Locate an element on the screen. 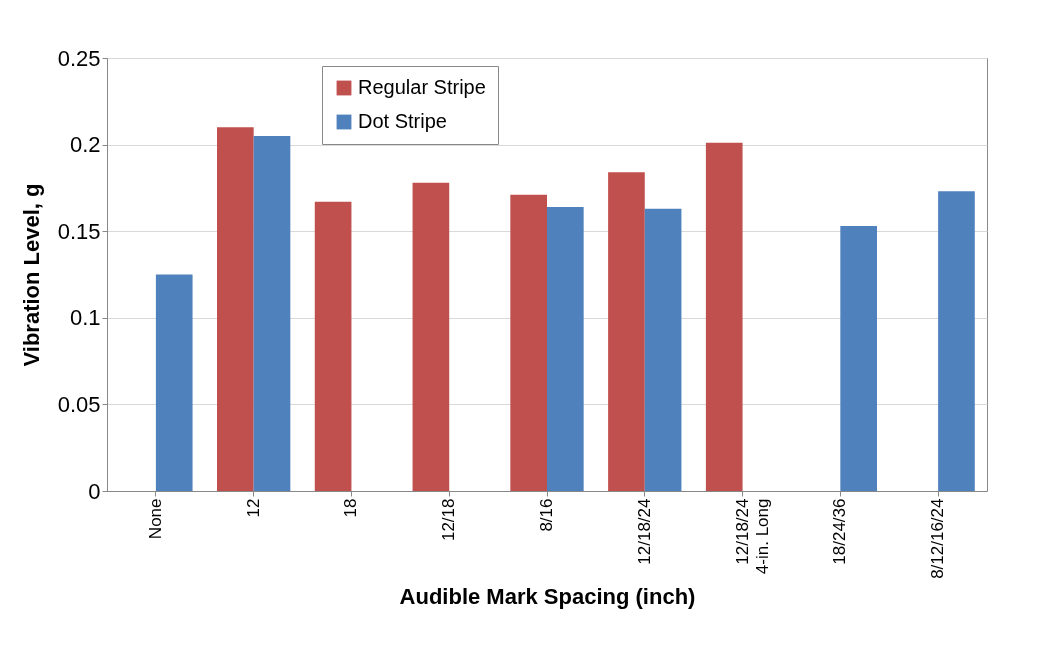 The width and height of the screenshot is (1052, 650). y-tick-label: 0.1 is located at coordinates (85, 318).